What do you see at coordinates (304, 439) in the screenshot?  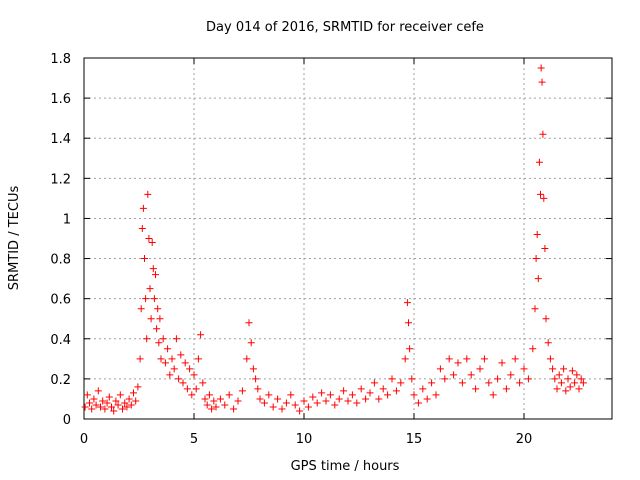 I see `x-tick-label: 10` at bounding box center [304, 439].